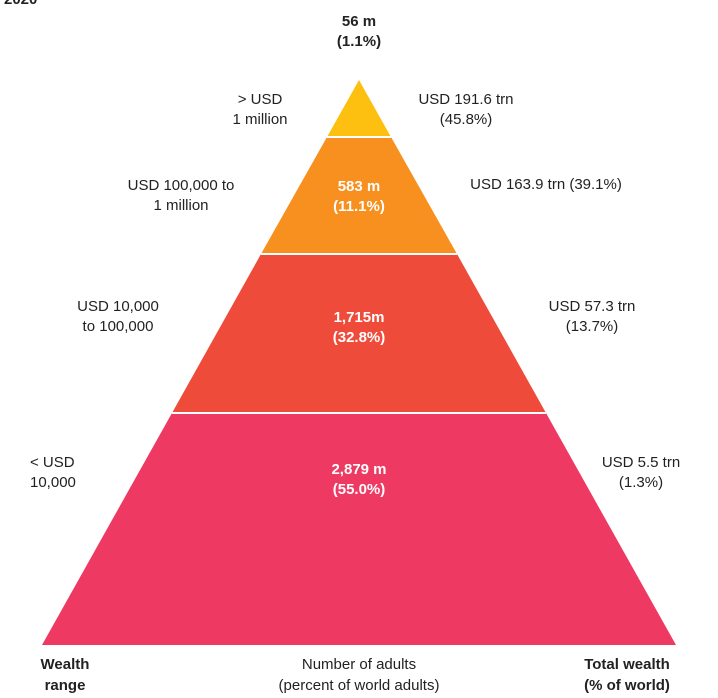  What do you see at coordinates (641, 482) in the screenshot?
I see `wealth-label: (1.3%)` at bounding box center [641, 482].